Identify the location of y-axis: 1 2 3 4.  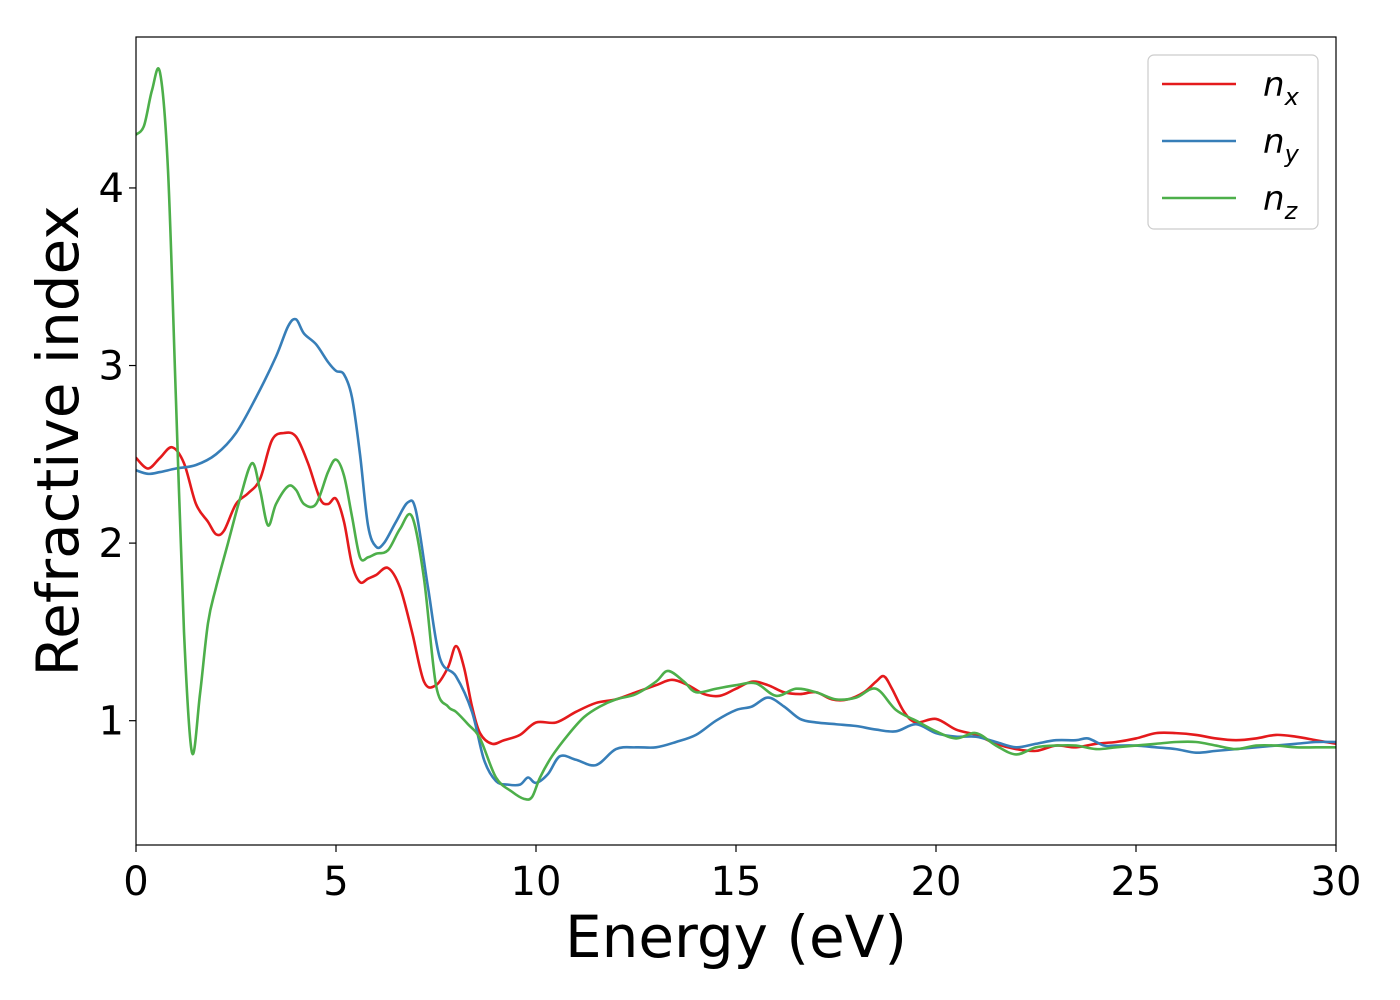
(117, 455).